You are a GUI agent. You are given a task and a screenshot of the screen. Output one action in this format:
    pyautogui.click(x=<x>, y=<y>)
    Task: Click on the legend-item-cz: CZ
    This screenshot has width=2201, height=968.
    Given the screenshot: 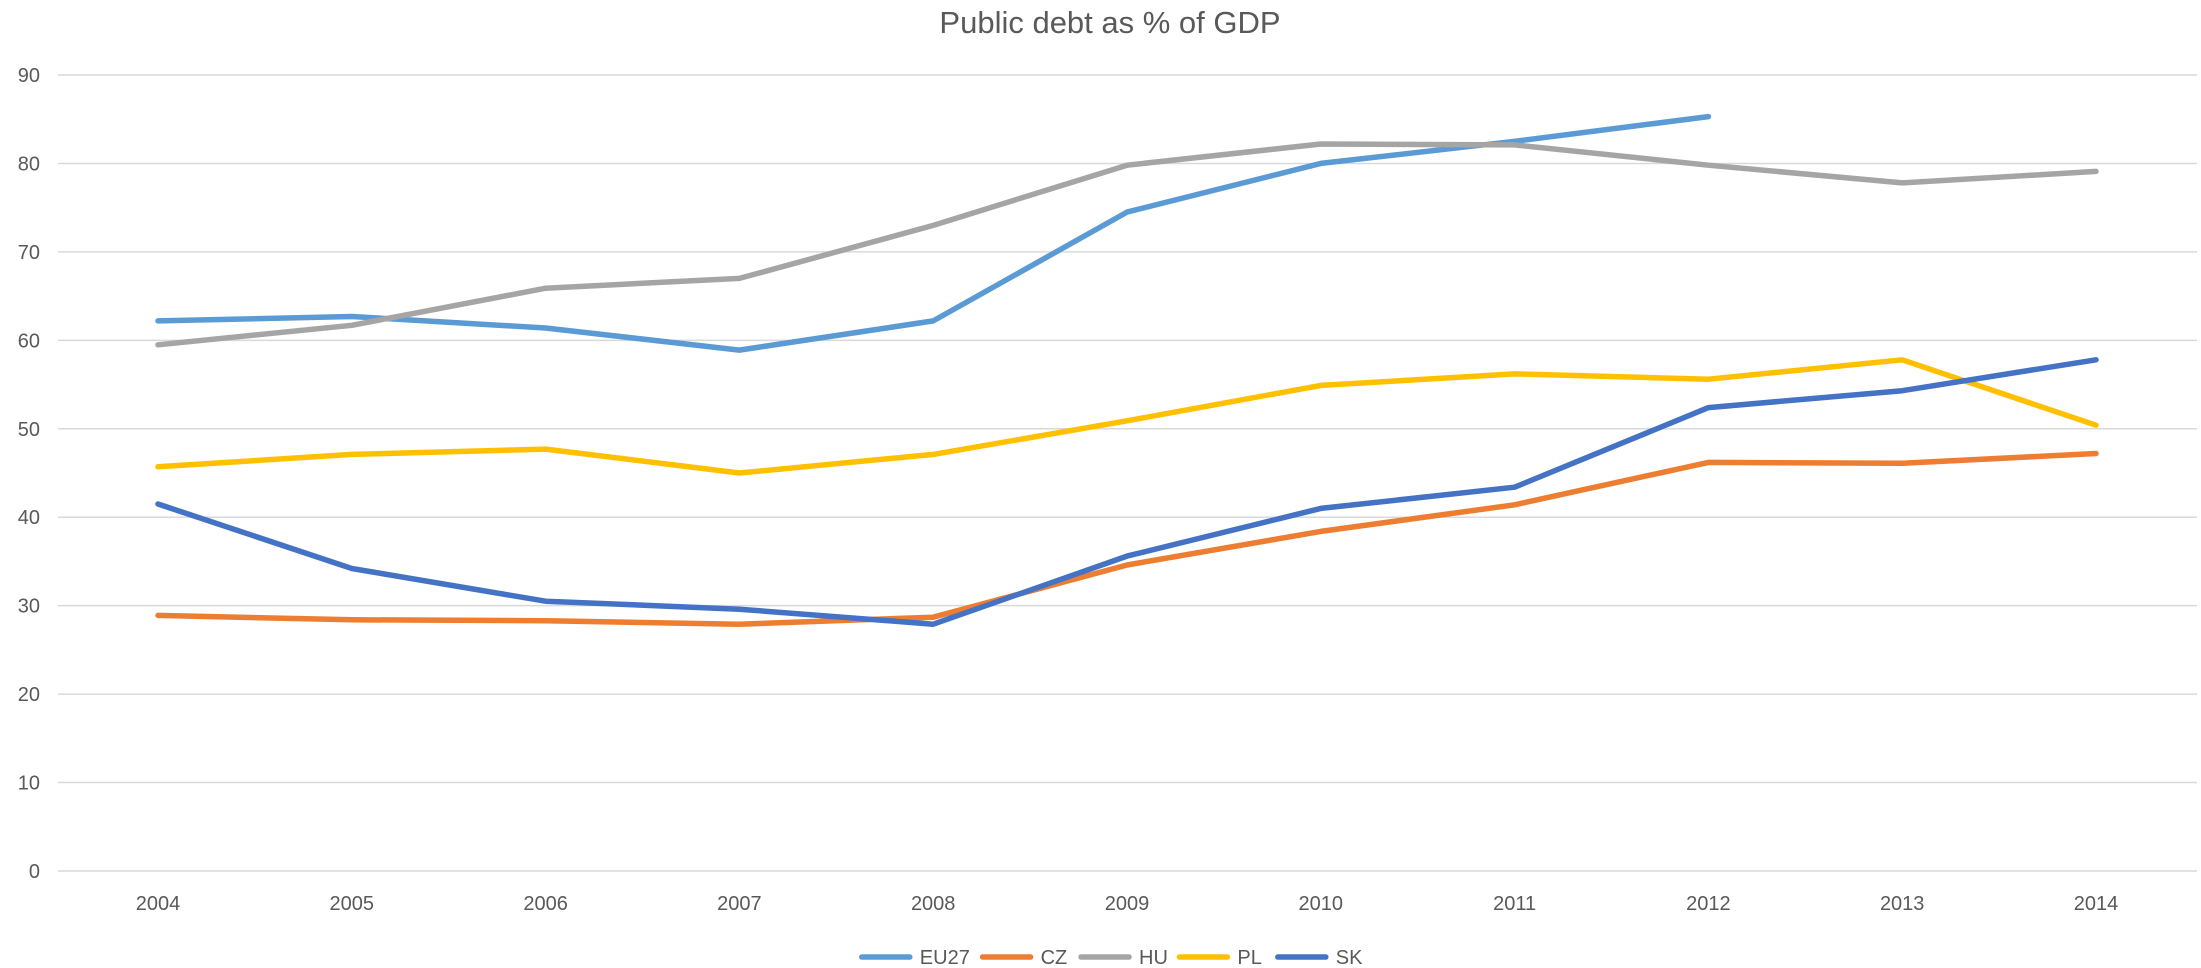 What is the action you would take?
    pyautogui.click(x=1023, y=957)
    